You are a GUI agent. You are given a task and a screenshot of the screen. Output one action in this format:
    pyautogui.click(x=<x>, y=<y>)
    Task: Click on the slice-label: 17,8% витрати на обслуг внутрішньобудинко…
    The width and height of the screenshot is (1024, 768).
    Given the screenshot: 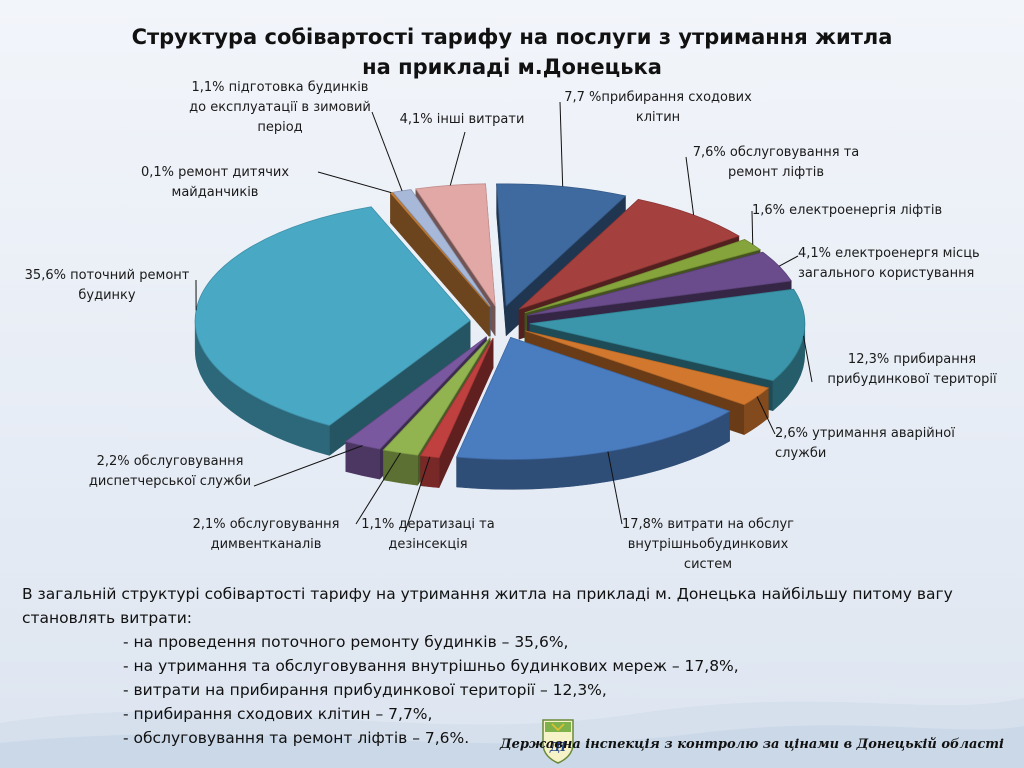 What is the action you would take?
    pyautogui.click(x=708, y=545)
    